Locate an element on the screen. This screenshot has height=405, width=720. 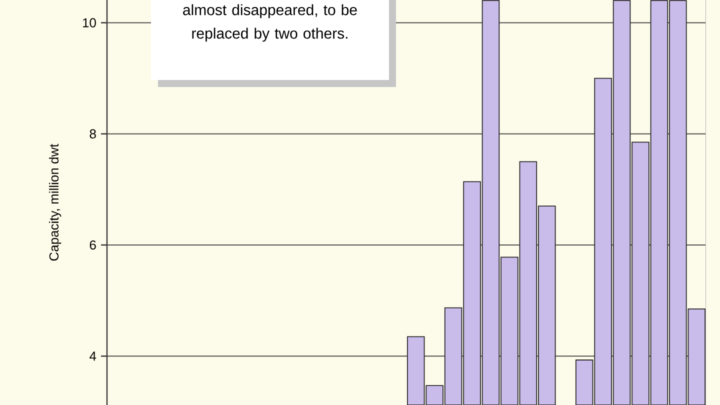
y-tick-label: 10 is located at coordinates (89, 23).